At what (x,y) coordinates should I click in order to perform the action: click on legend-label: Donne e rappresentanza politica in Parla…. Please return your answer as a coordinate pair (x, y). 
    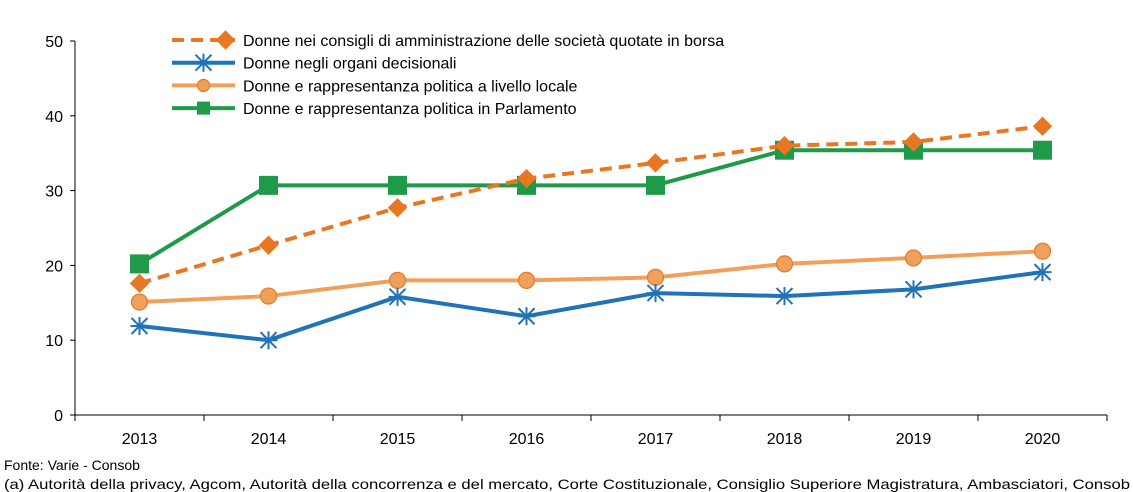
    Looking at the image, I should click on (410, 109).